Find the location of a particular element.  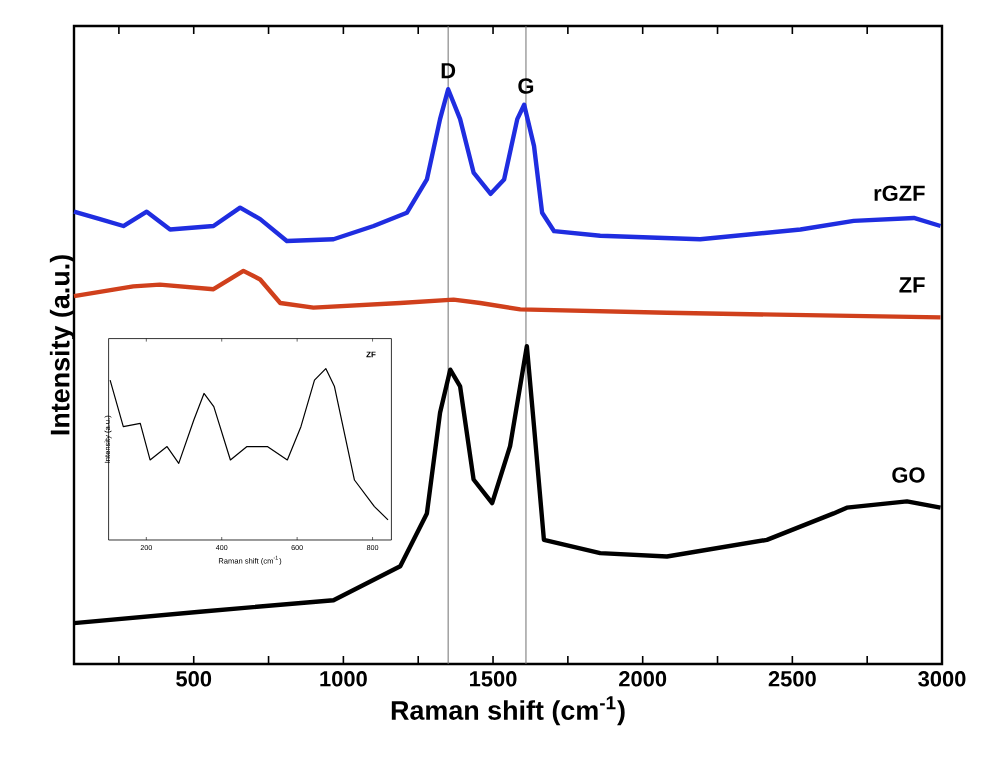

x-tick-label: 500 is located at coordinates (194, 679).